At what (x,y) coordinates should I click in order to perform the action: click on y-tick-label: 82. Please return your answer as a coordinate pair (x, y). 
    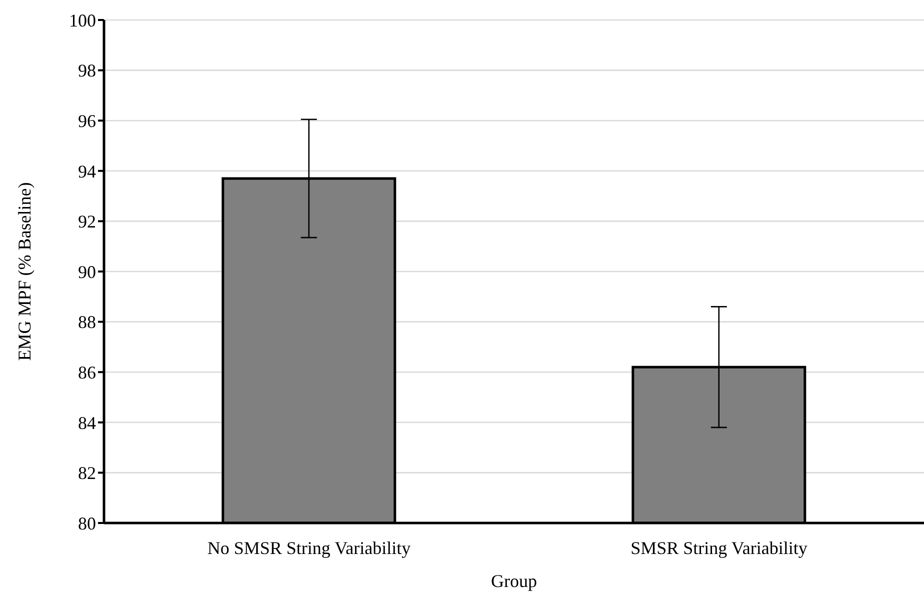
    Looking at the image, I should click on (87, 473).